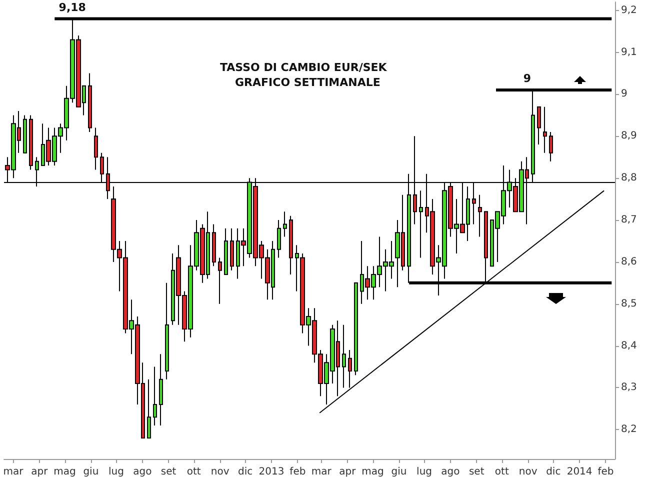  What do you see at coordinates (629, 136) in the screenshot?
I see `y-tick-label: 8,9` at bounding box center [629, 136].